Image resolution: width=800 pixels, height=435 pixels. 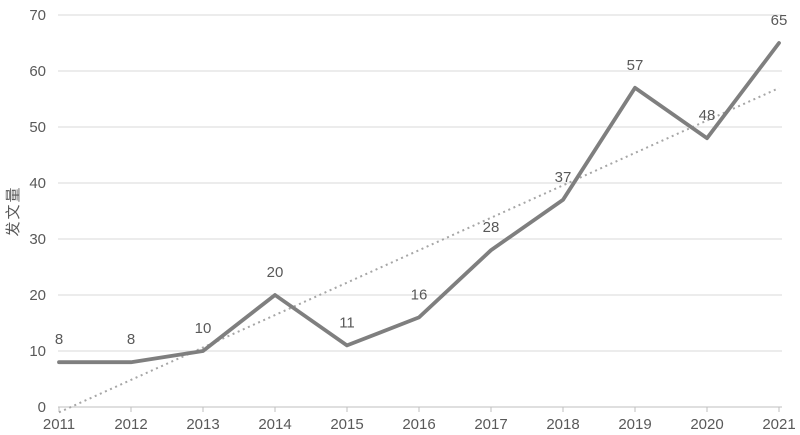 I want to click on data-label: 57, so click(x=635, y=65).